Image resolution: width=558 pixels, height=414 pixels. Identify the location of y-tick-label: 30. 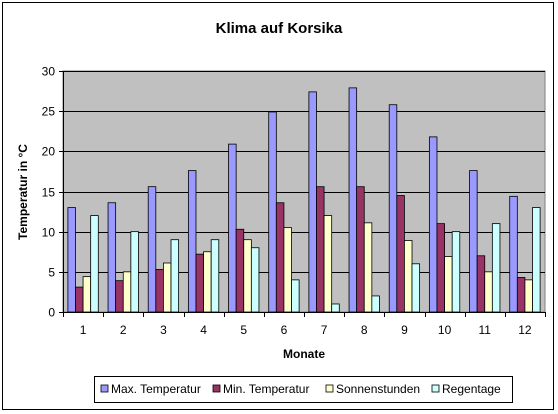
(49, 72).